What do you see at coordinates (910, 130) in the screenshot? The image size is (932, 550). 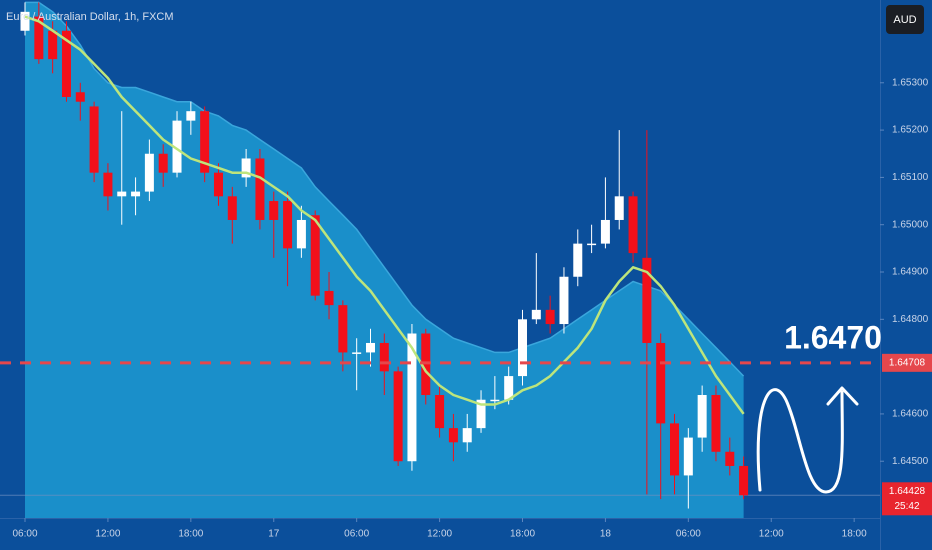 I see `y-tick-label: 1.65200` at bounding box center [910, 130].